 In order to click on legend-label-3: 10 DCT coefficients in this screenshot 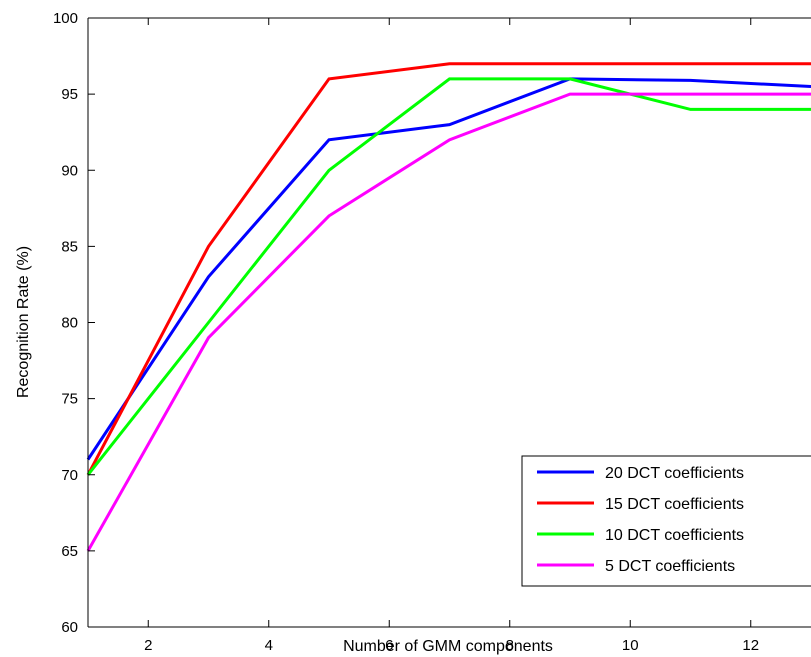, I will do `click(674, 535)`.